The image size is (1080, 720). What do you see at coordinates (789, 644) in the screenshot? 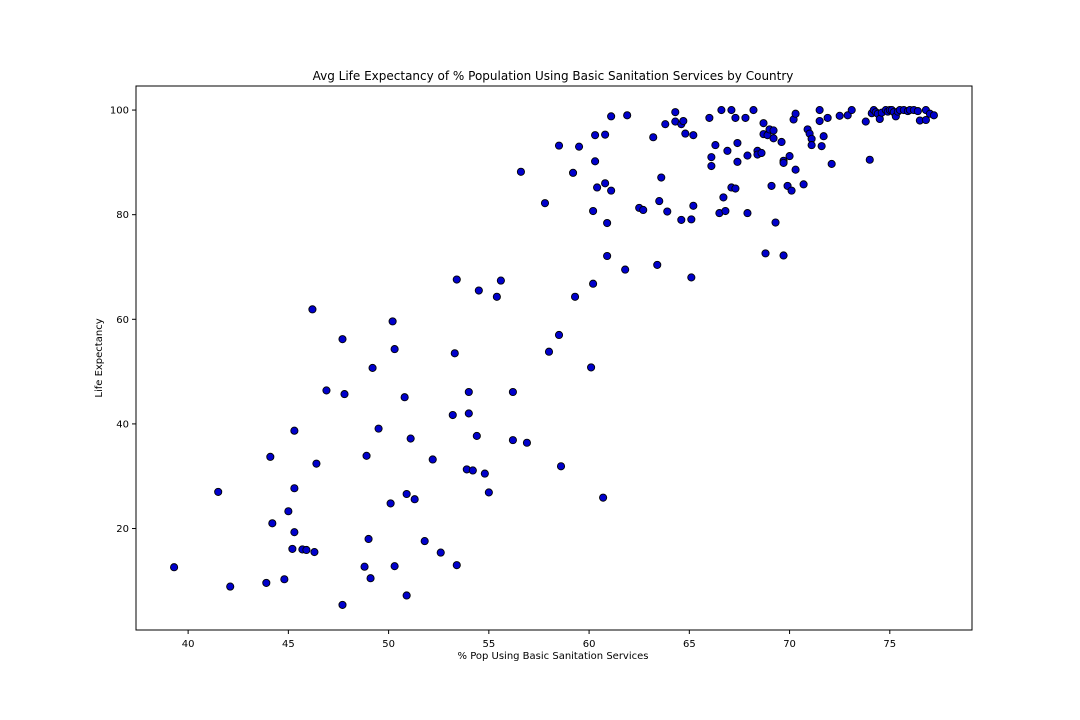
I see `x-tick-label: 70` at bounding box center [789, 644].